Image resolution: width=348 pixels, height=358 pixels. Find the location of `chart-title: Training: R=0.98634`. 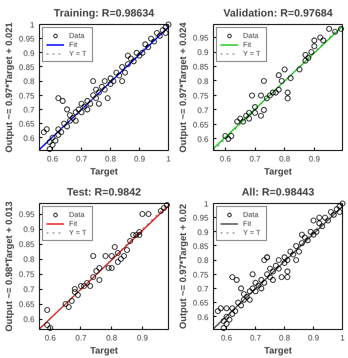

chart-title: Training: R=0.98634 is located at coordinates (104, 14).